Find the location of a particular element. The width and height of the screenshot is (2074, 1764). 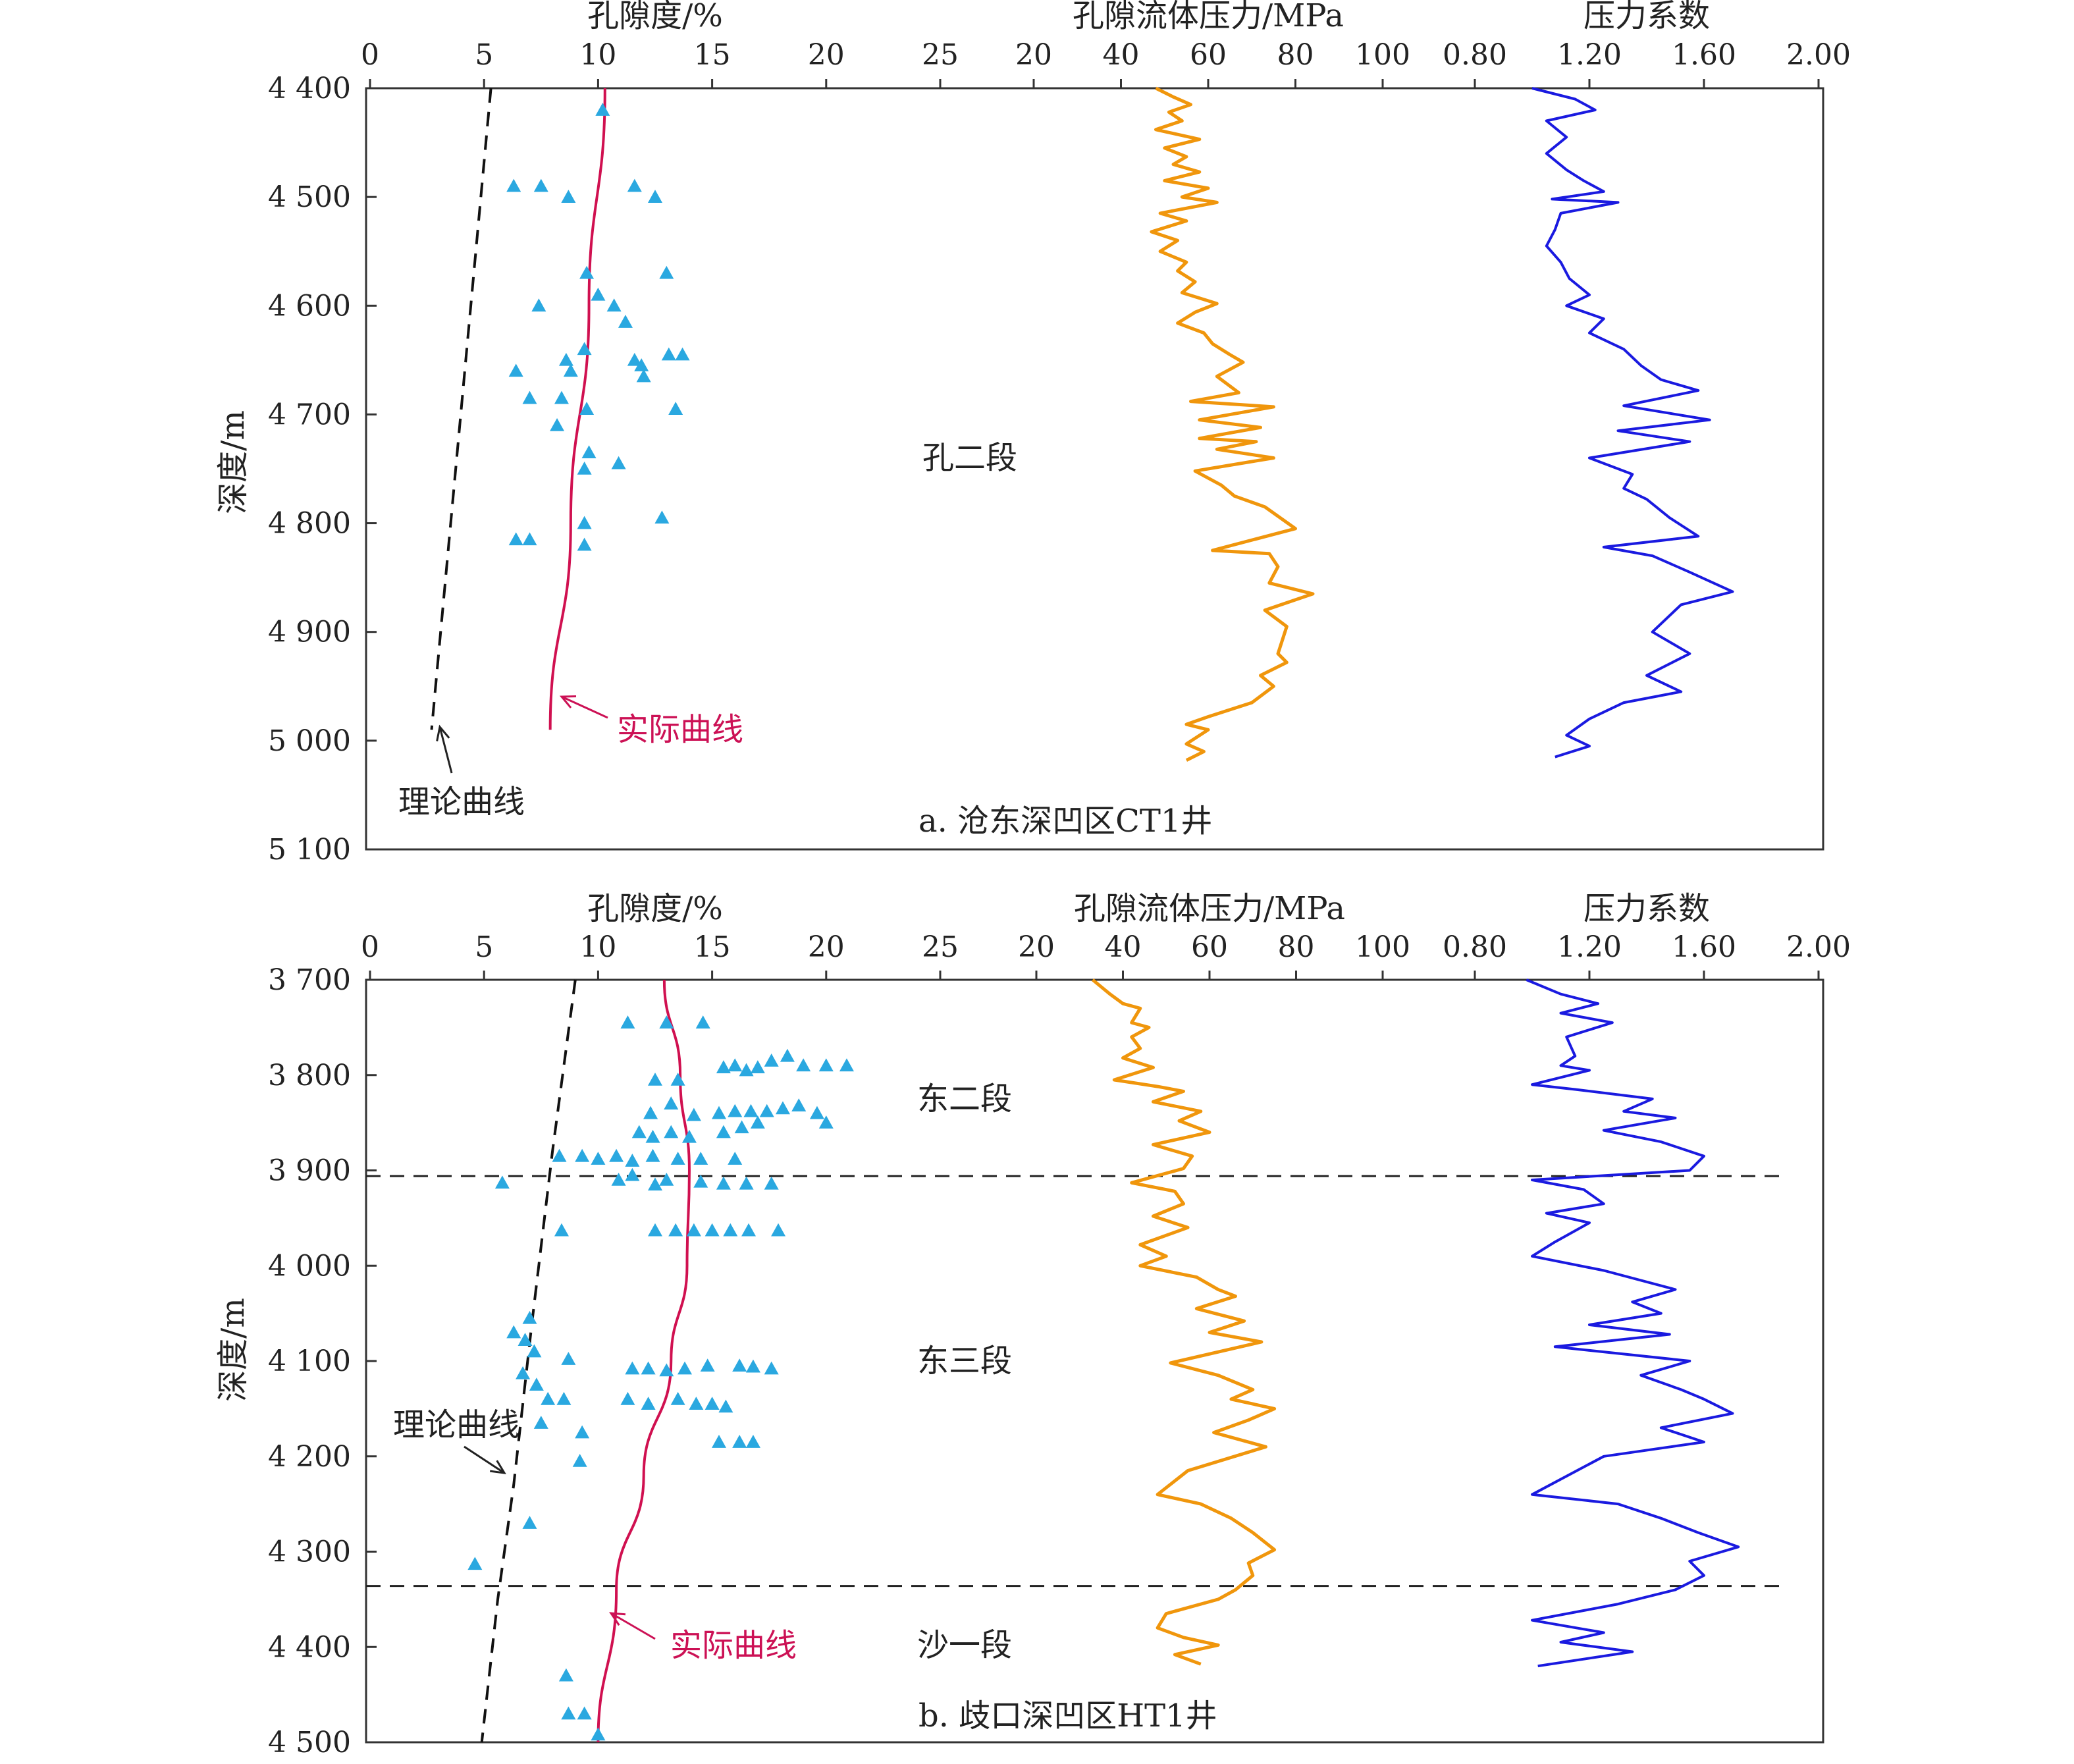

track-tick-label: 40 is located at coordinates (1121, 55).